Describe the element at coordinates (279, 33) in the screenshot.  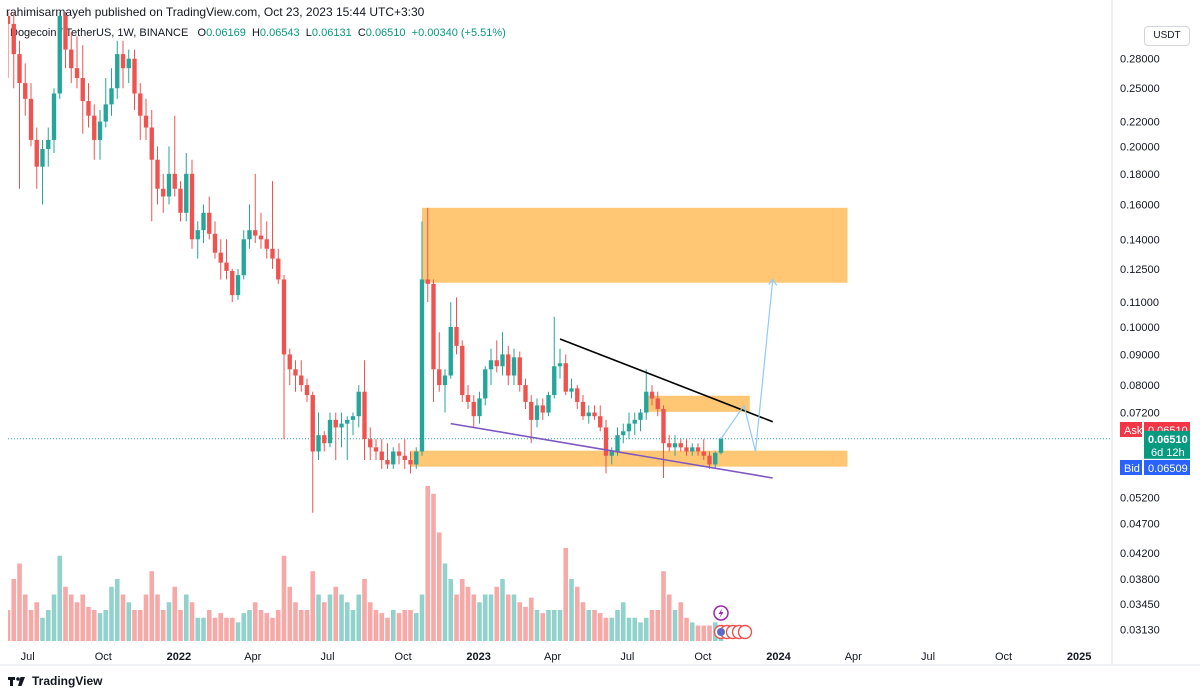
I see `high-value: 0.06543` at that location.